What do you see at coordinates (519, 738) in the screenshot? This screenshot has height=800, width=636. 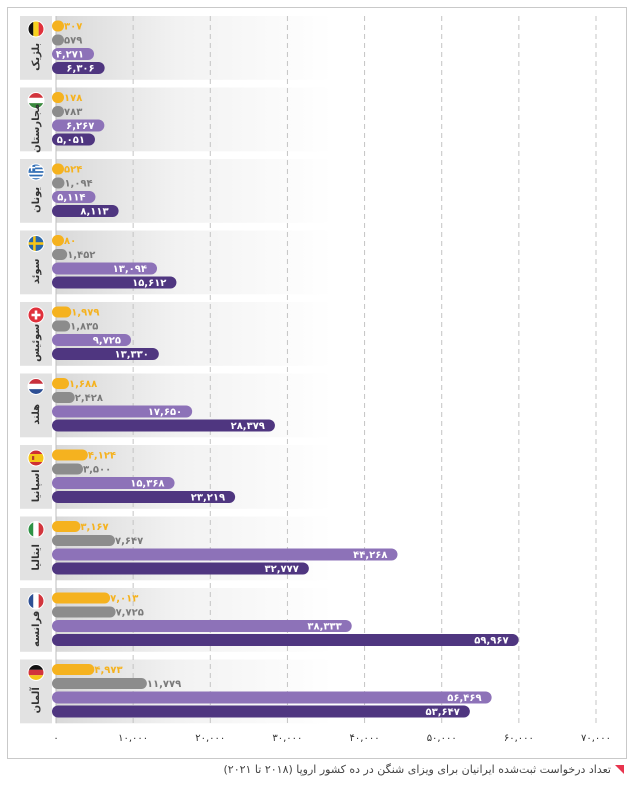 I see `x-tick-label: ۶۰,۰۰۰` at bounding box center [519, 738].